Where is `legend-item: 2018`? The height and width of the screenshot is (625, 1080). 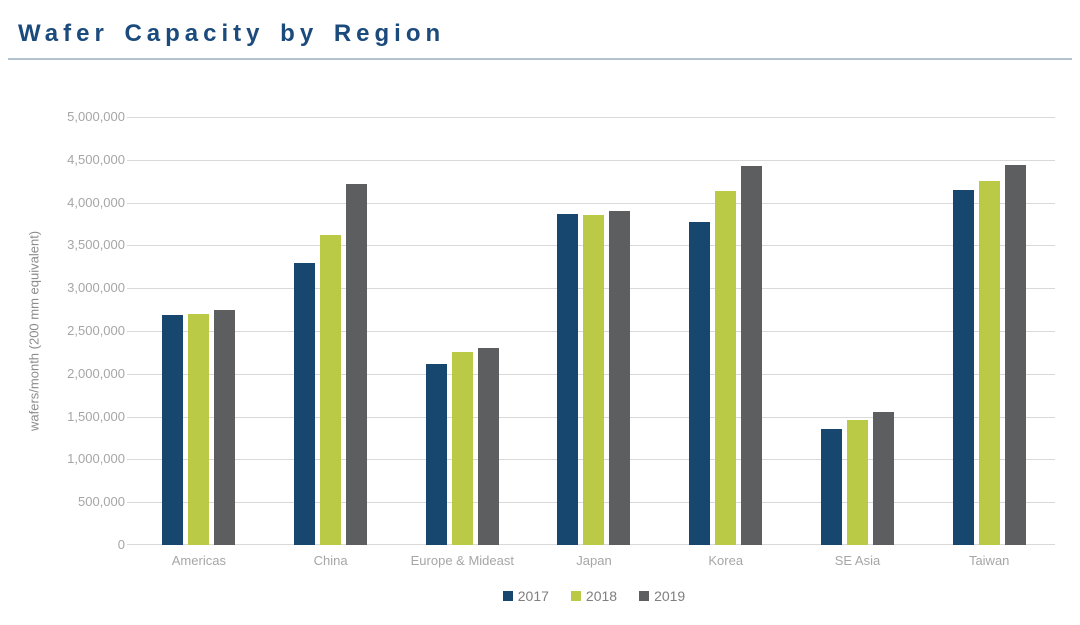 legend-item: 2018 is located at coordinates (594, 596).